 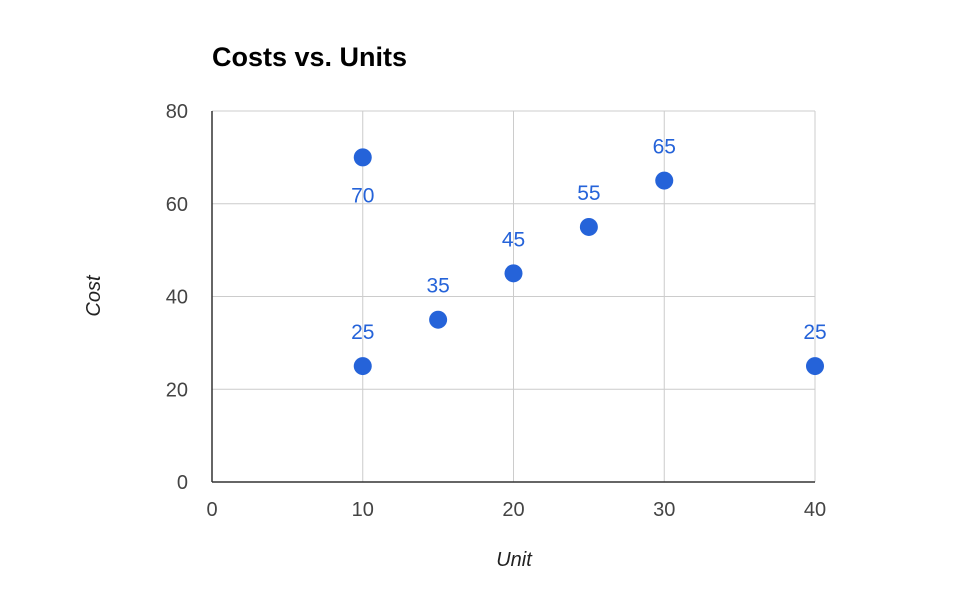 I want to click on data-label: 45, so click(x=513, y=239).